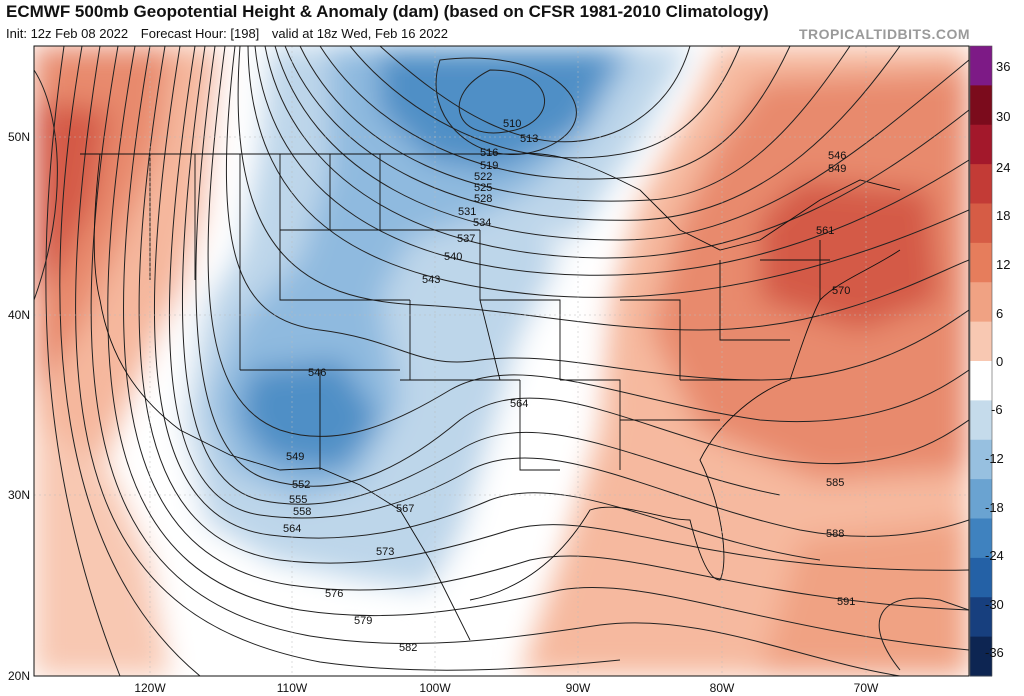 The image size is (1024, 696). Describe the element at coordinates (841, 291) in the screenshot. I see `contour-label: 570` at that location.